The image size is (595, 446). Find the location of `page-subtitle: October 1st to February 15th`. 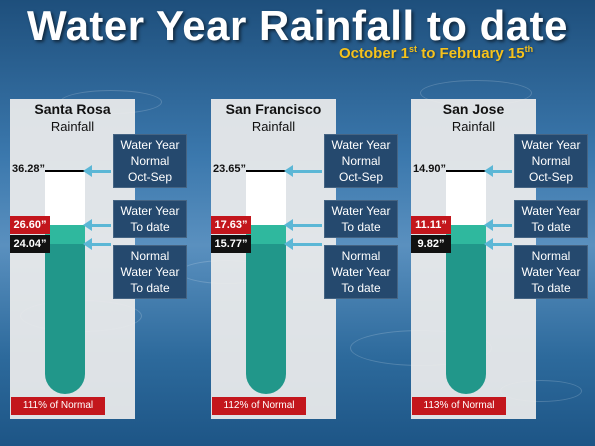

page-subtitle: October 1st to February 15th is located at coordinates (436, 53).